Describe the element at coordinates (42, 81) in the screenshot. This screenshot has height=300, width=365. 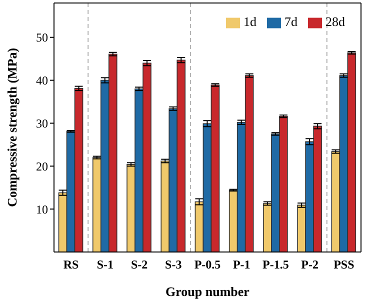
I see `y-tick-label: 40` at that location.